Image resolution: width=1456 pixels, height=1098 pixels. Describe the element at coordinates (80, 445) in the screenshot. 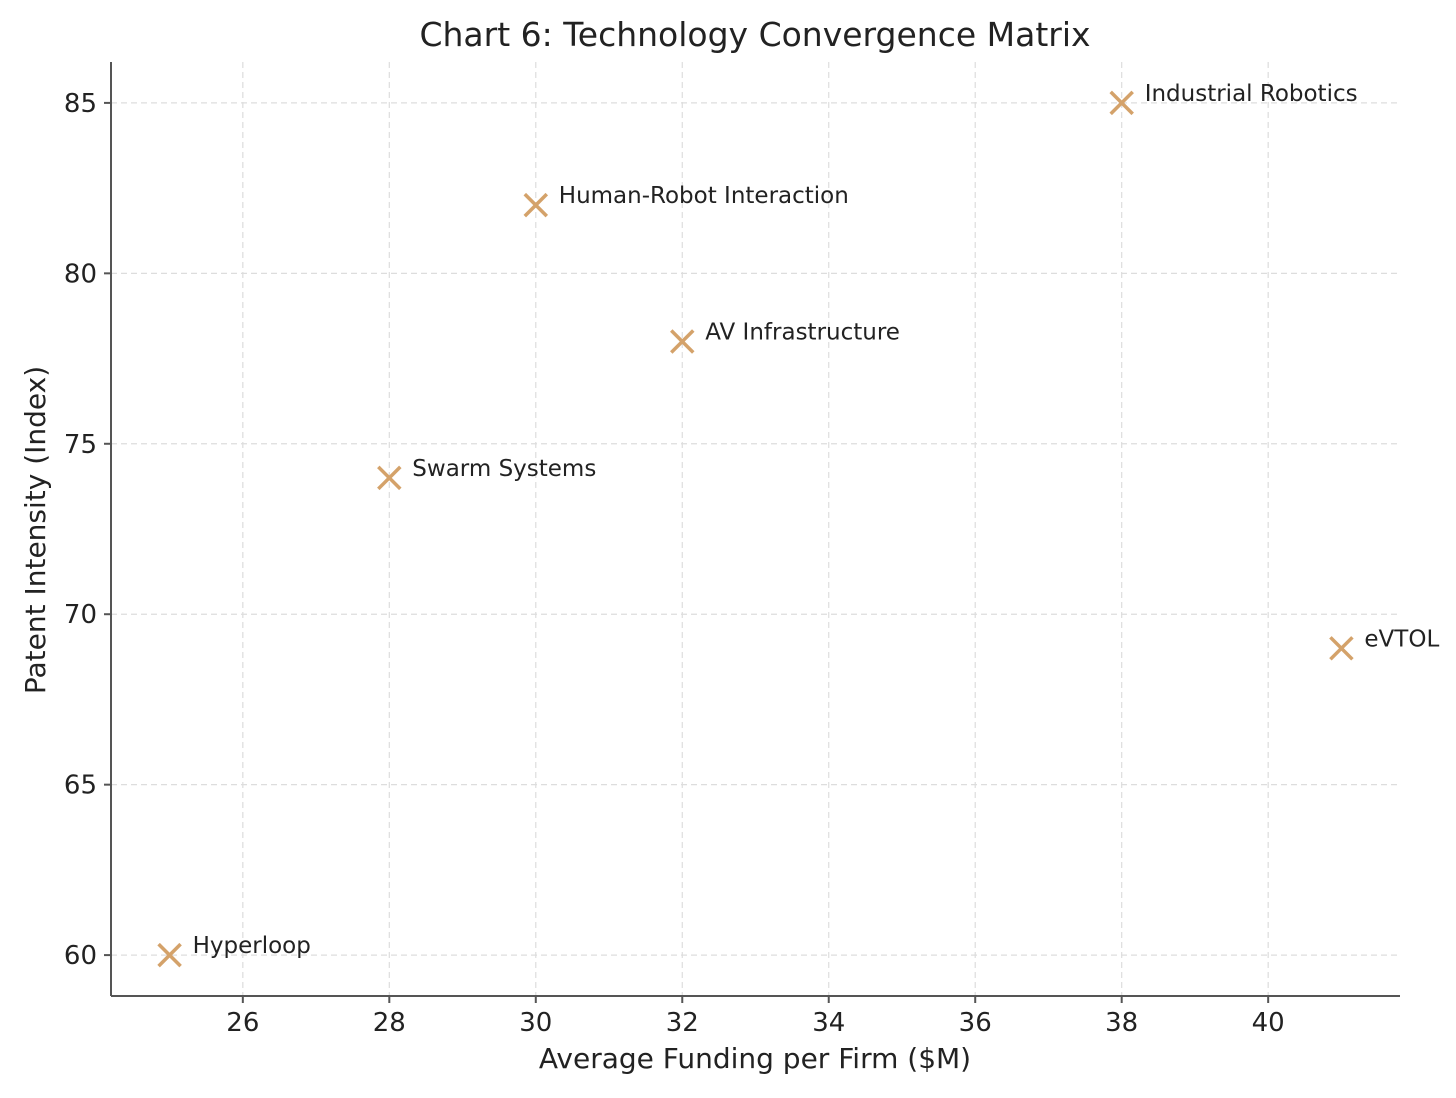

I see `y-tick-label: 75` at that location.